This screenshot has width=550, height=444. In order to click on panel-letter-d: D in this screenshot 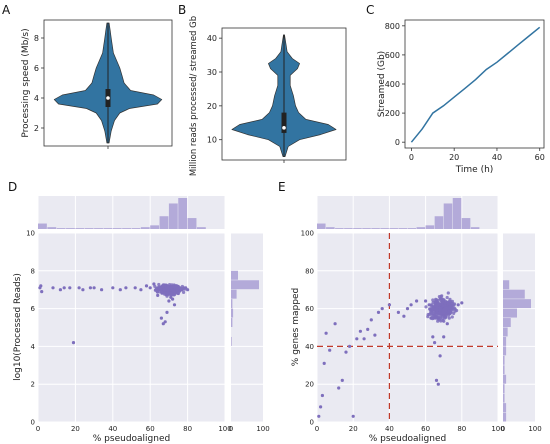, I will do `click(12, 187)`.